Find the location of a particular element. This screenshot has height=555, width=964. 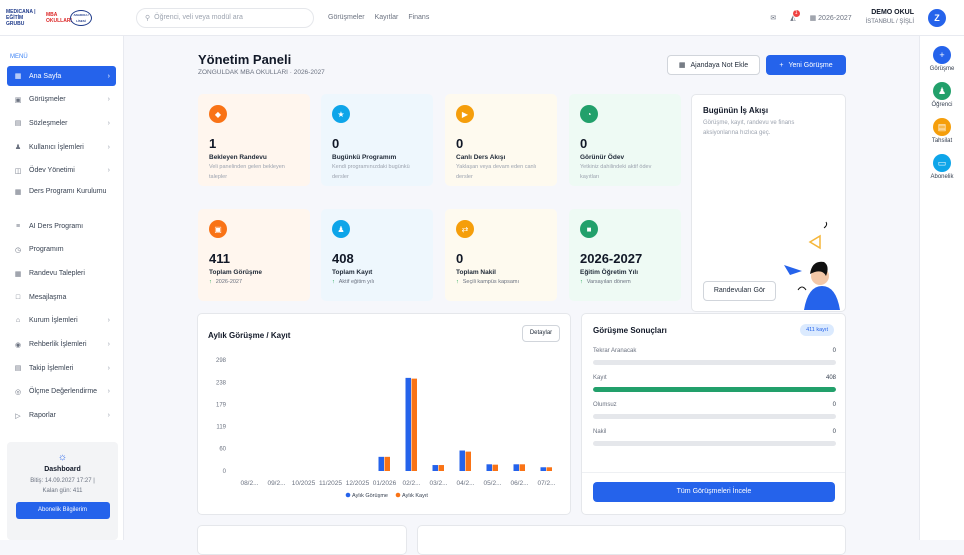

card-icon: ▭ is located at coordinates (942, 163).